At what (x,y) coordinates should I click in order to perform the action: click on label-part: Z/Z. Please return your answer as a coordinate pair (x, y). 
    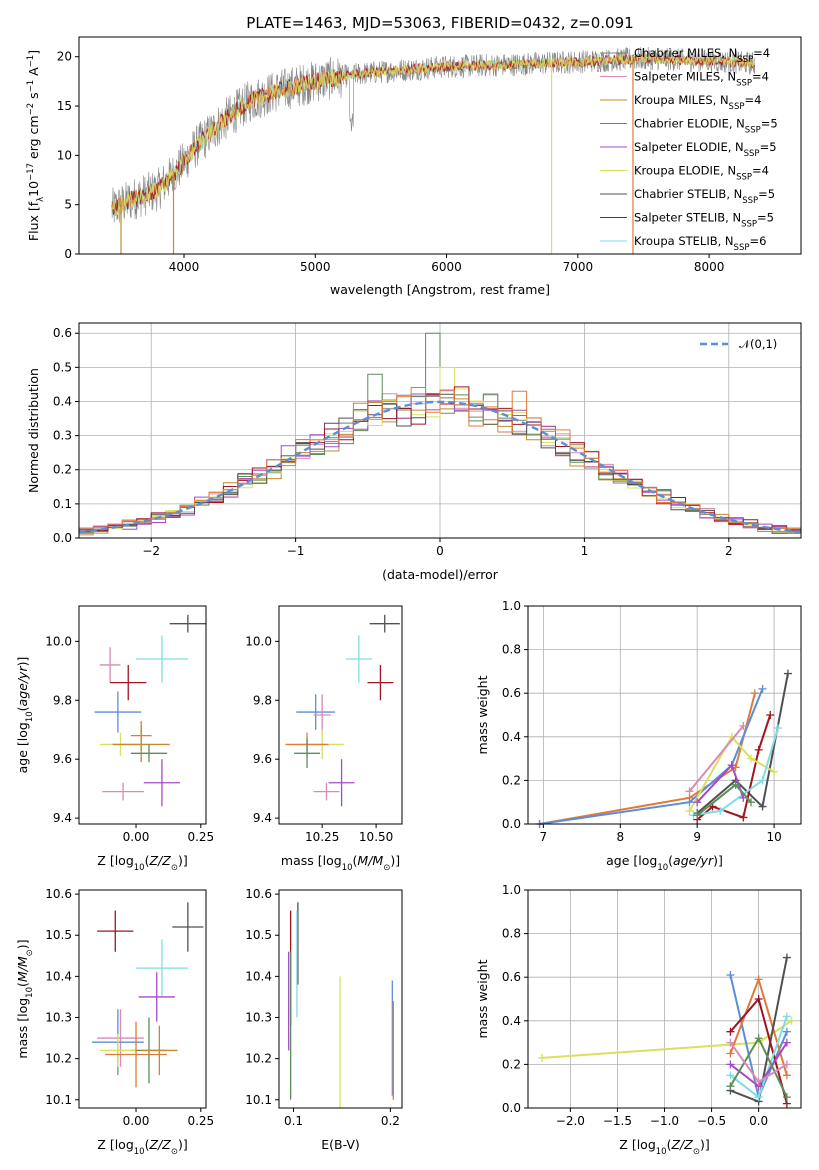
    Looking at the image, I should click on (159, 1144).